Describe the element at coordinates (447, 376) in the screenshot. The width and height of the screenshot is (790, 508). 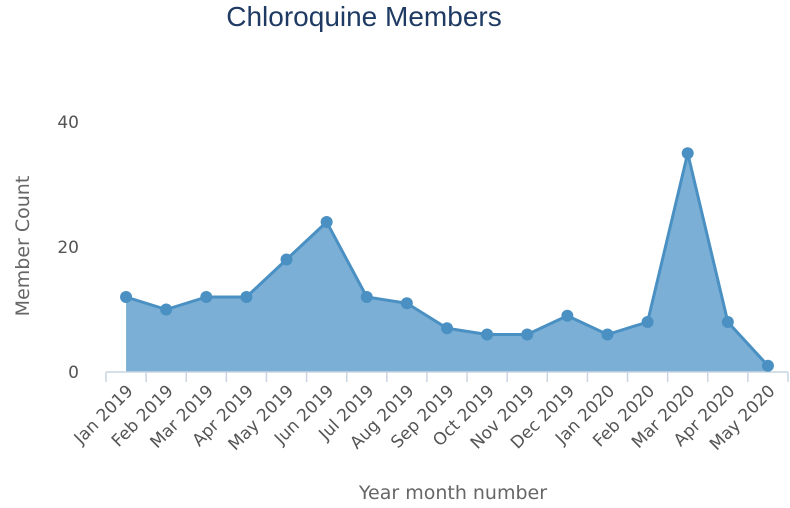
I see `axis-layer` at that location.